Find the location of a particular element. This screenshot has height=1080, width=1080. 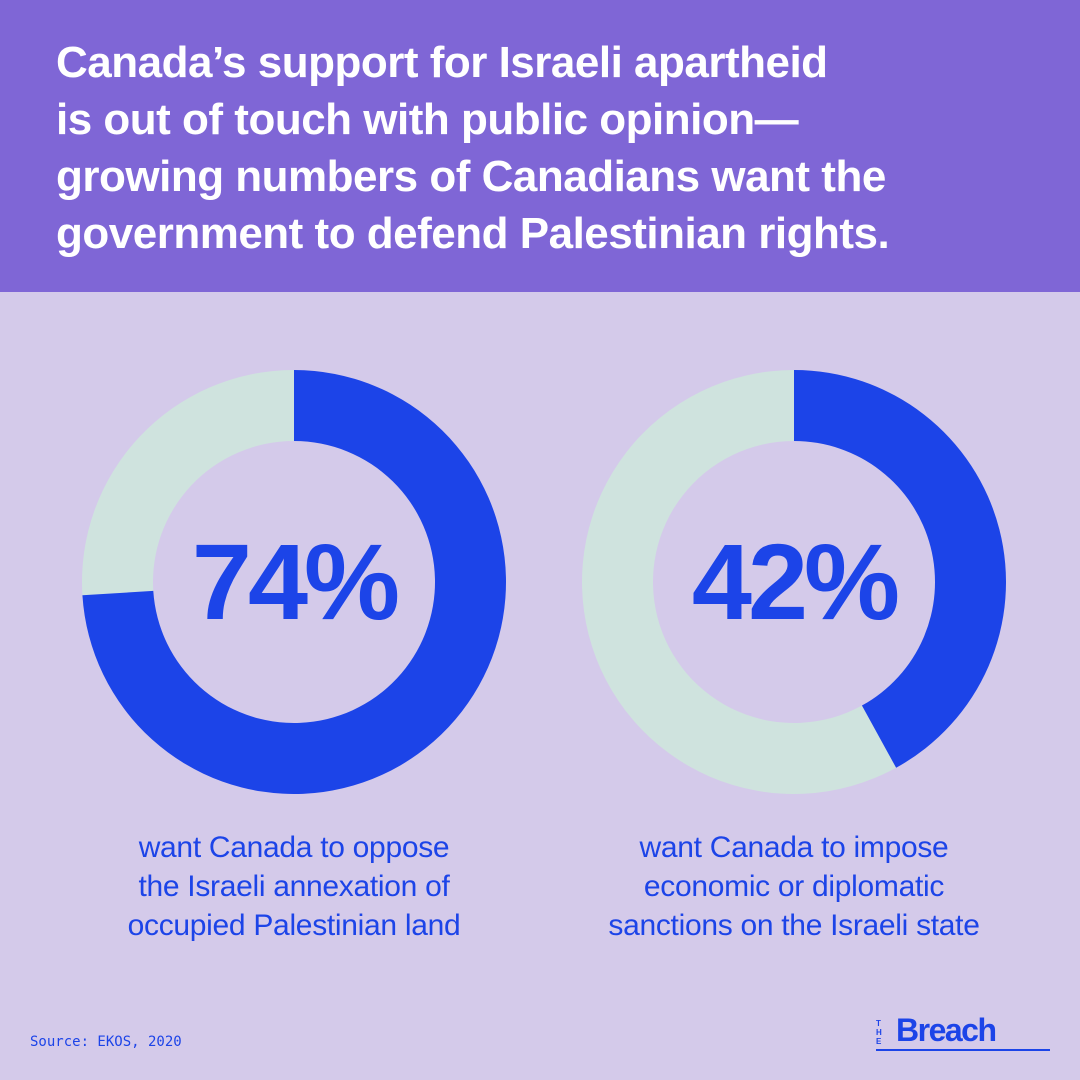

headline-line: growing numbers of Canadians want the is located at coordinates (471, 176).